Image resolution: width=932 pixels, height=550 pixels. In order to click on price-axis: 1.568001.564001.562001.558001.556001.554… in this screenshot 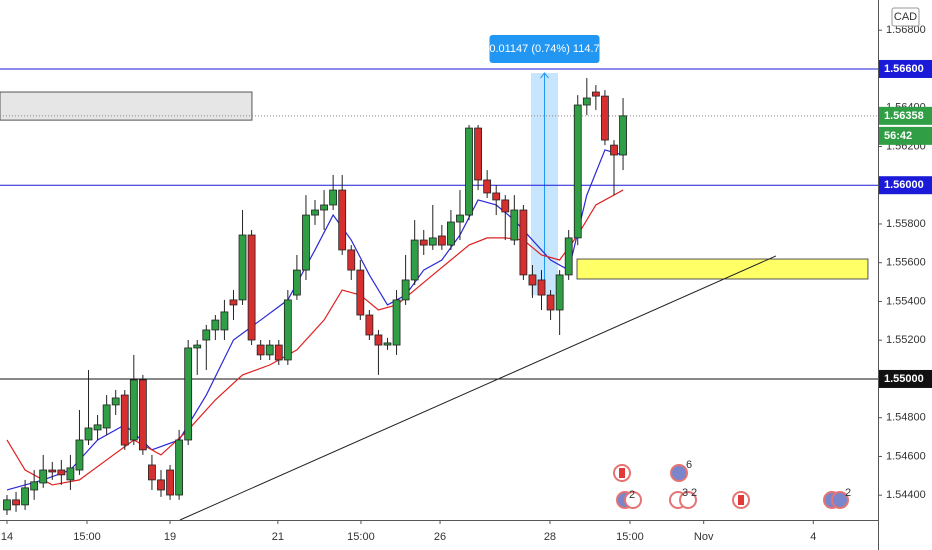, I will do `click(905, 262)`.